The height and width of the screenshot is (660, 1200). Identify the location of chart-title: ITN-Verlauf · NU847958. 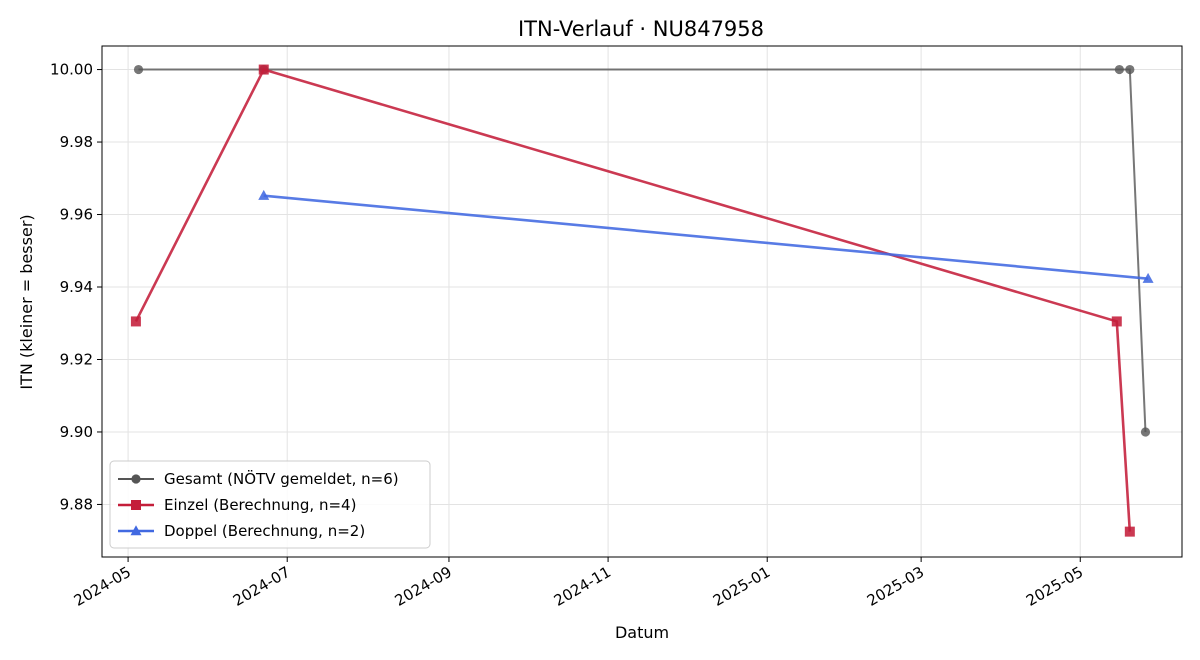
(641, 29).